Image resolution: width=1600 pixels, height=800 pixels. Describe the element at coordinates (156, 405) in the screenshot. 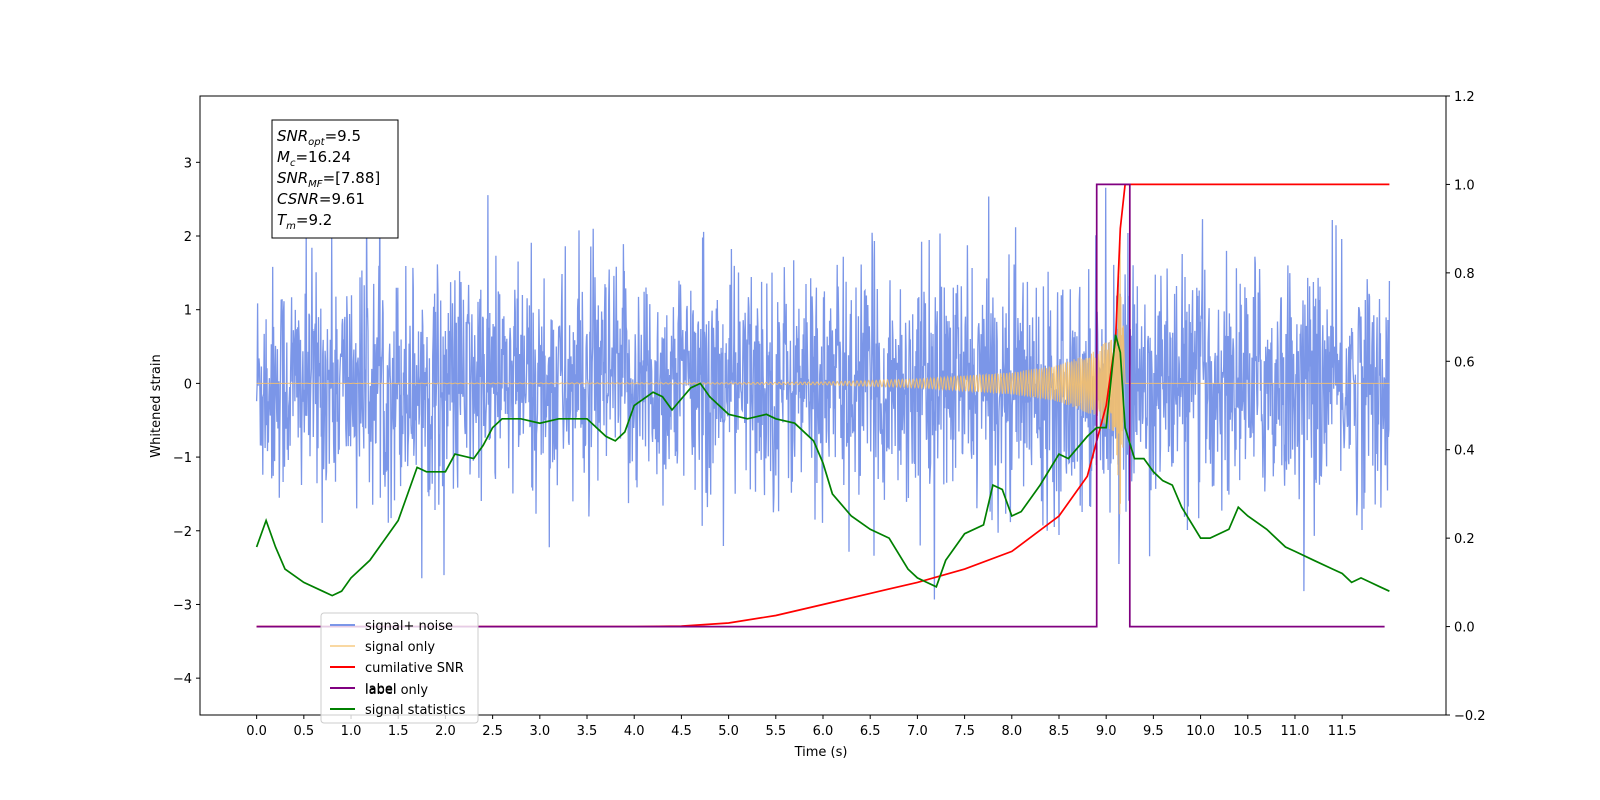

I see `y-axis-label: Whitened strain` at that location.